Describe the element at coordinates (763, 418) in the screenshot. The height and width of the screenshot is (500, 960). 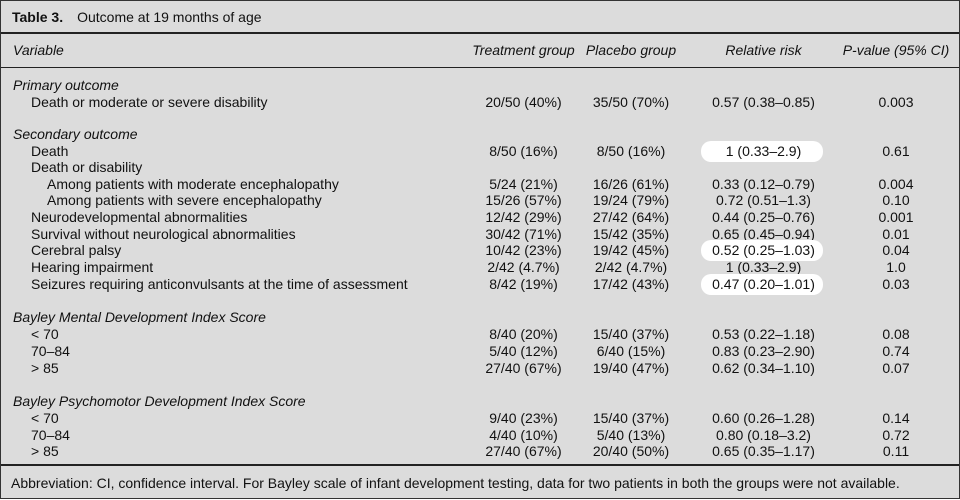
I see `cell-relative-risk: 0.60 (0.26–1.28)` at that location.